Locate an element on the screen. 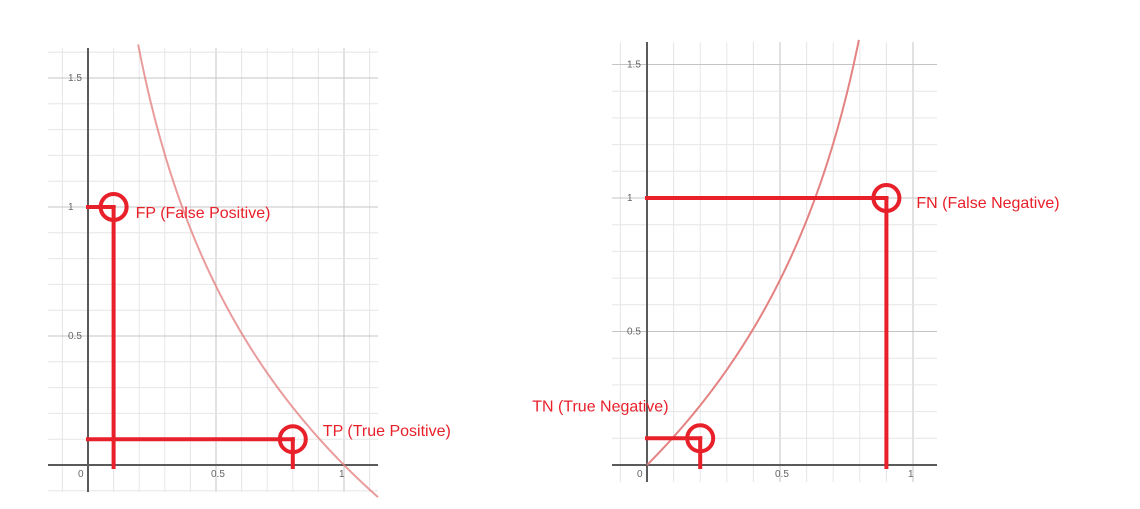  annotation-secondary: TP (True Positive) is located at coordinates (268, 446).